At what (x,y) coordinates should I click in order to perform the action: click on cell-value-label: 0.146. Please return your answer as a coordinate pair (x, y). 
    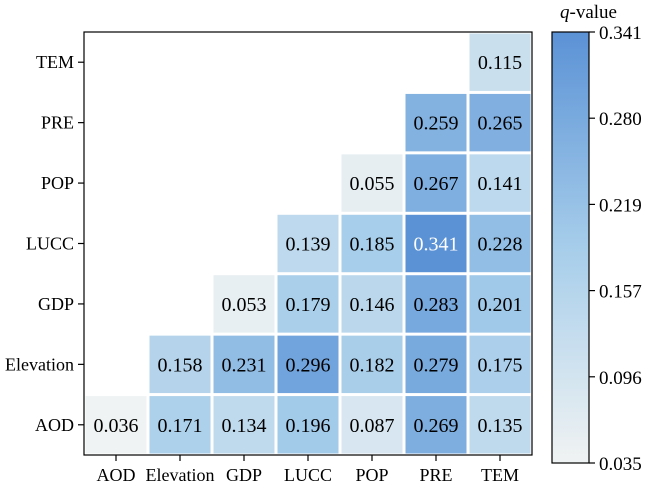
    Looking at the image, I should click on (372, 305).